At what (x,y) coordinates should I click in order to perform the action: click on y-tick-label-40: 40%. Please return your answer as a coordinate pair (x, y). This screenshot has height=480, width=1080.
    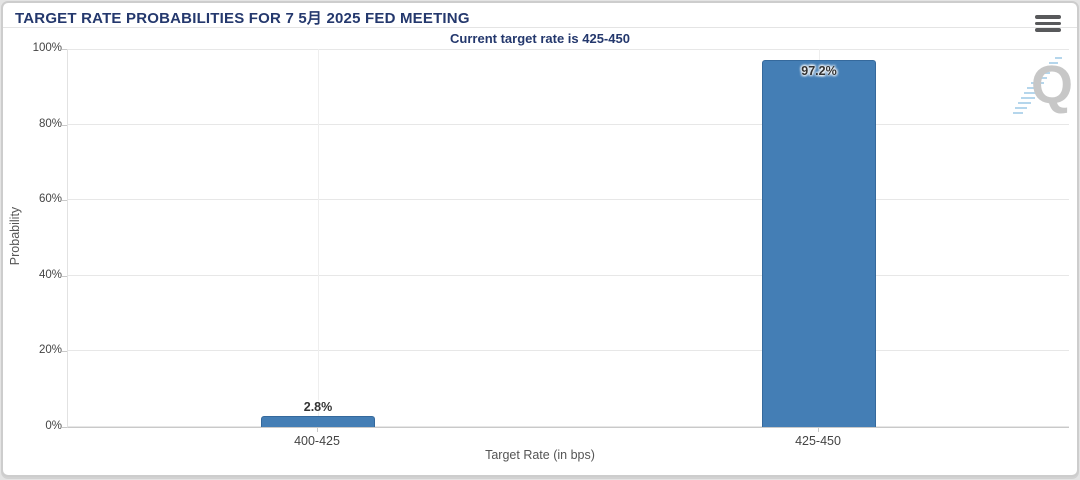
    Looking at the image, I should click on (50, 274).